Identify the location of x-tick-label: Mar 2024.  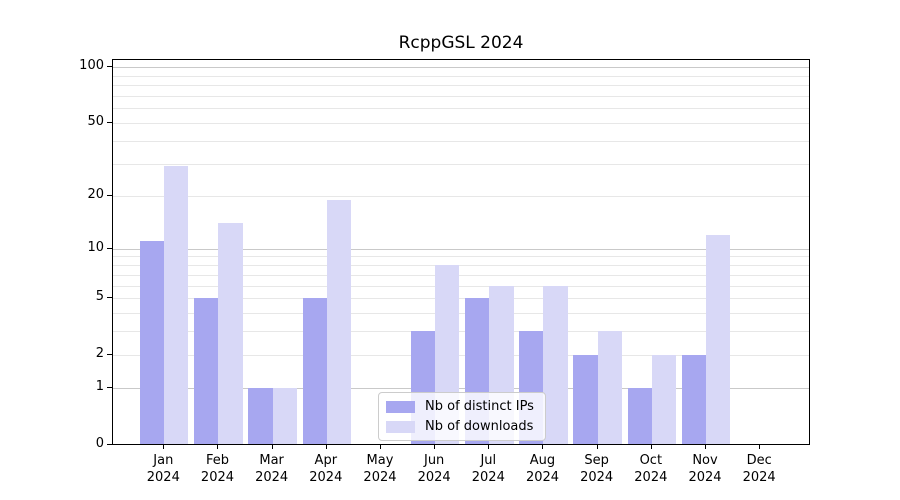
(272, 469).